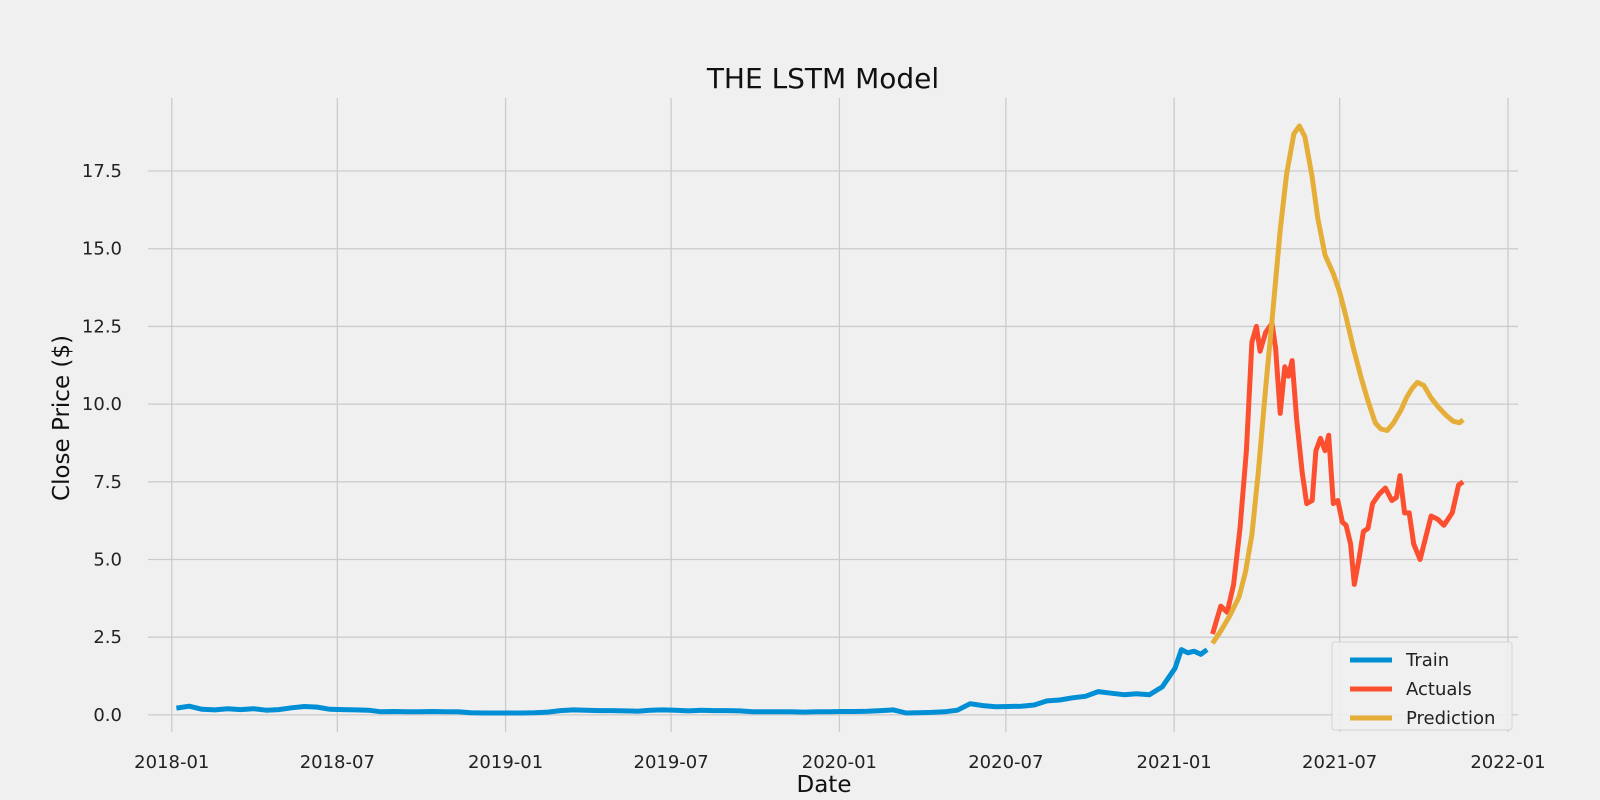 The width and height of the screenshot is (1600, 800). What do you see at coordinates (1450, 718) in the screenshot?
I see `legend-label-prediction: Prediction` at bounding box center [1450, 718].